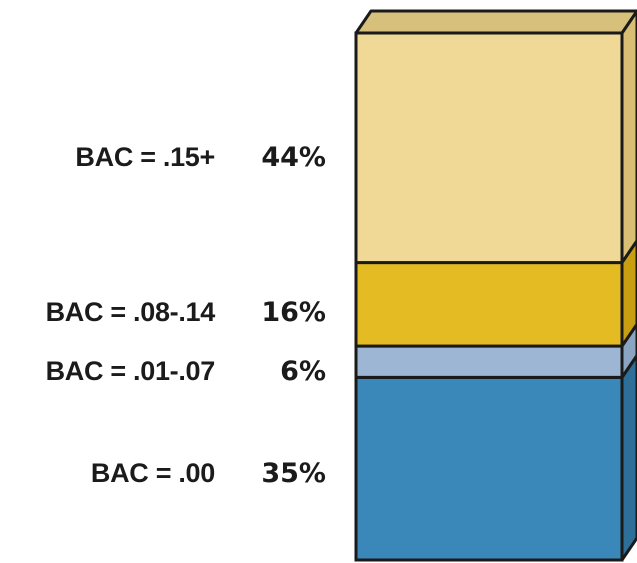 The width and height of the screenshot is (637, 563). I want to click on stack-top-face, so click(495, 22).